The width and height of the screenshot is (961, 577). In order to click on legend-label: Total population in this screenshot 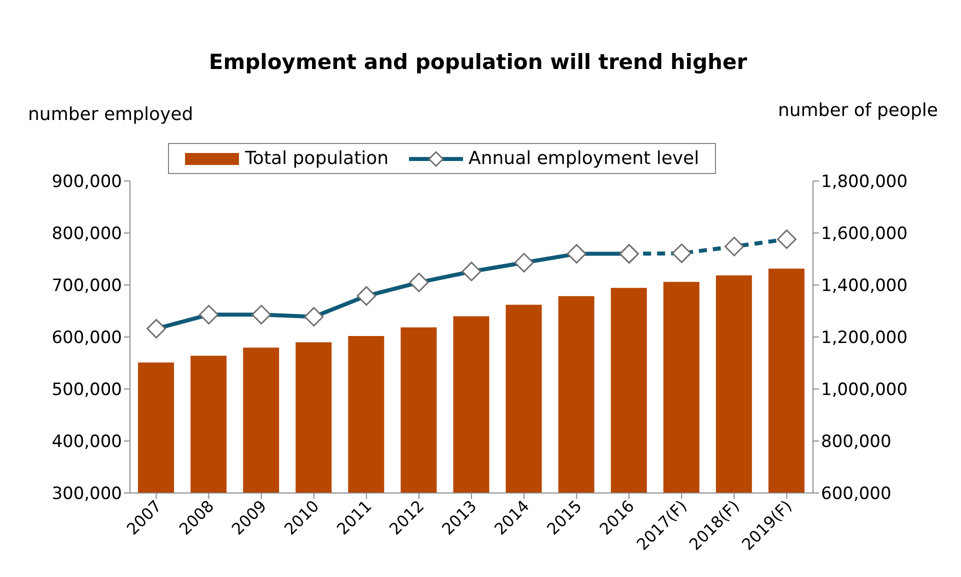, I will do `click(317, 158)`.